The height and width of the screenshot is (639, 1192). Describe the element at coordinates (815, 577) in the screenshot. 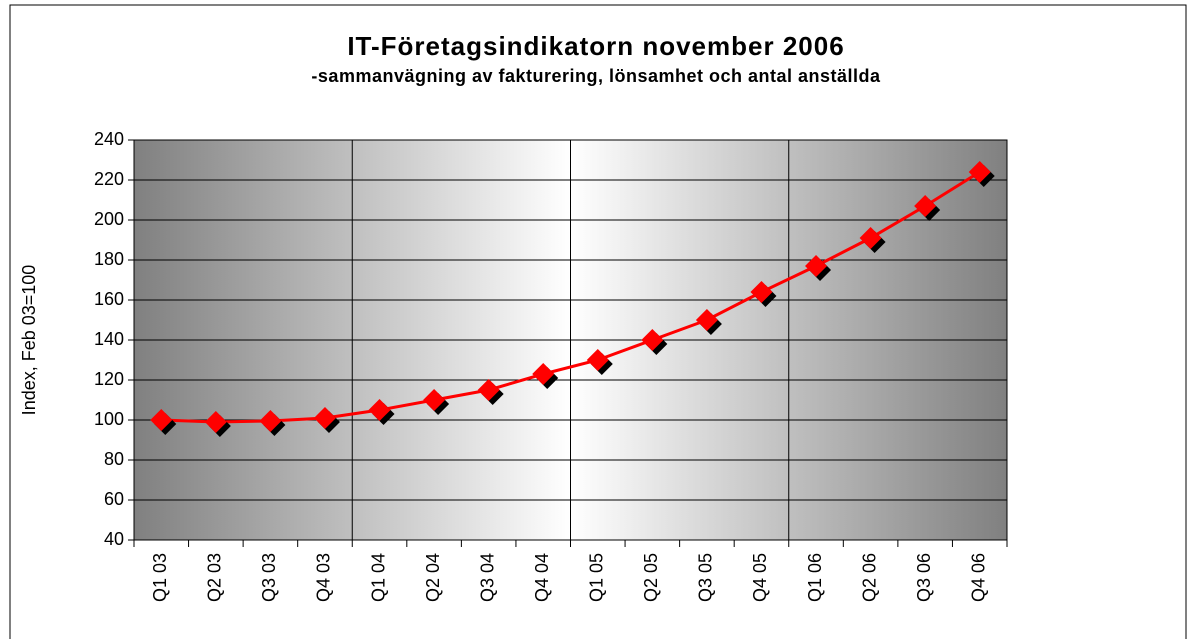

I see `x-tick-label: Q1 06` at that location.